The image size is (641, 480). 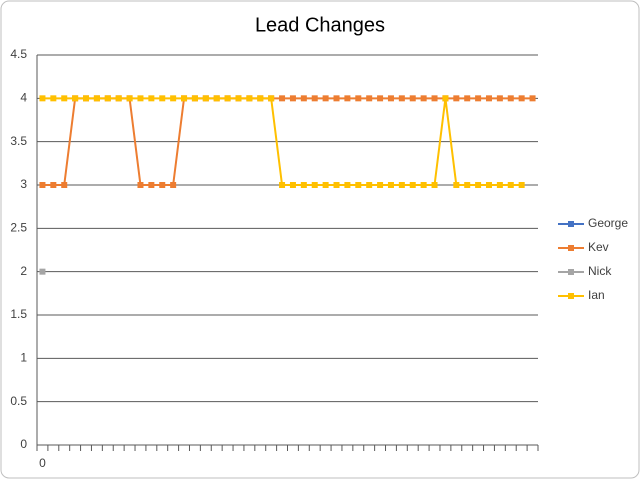 What do you see at coordinates (320, 25) in the screenshot?
I see `chart-title: Lead Changes` at bounding box center [320, 25].